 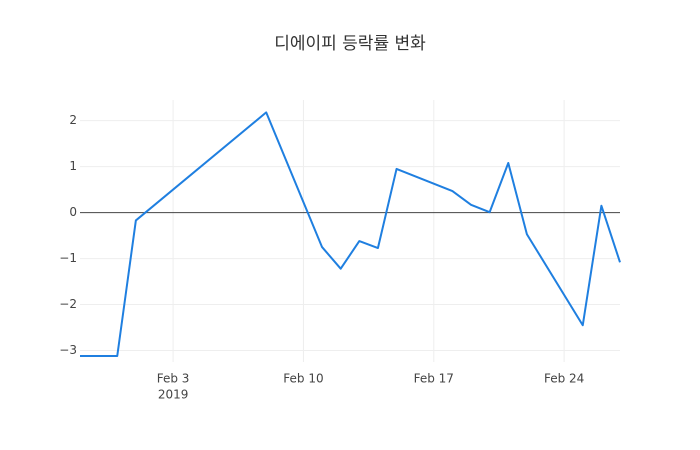 What do you see at coordinates (303, 379) in the screenshot?
I see `x-tick-label: Feb 10` at bounding box center [303, 379].